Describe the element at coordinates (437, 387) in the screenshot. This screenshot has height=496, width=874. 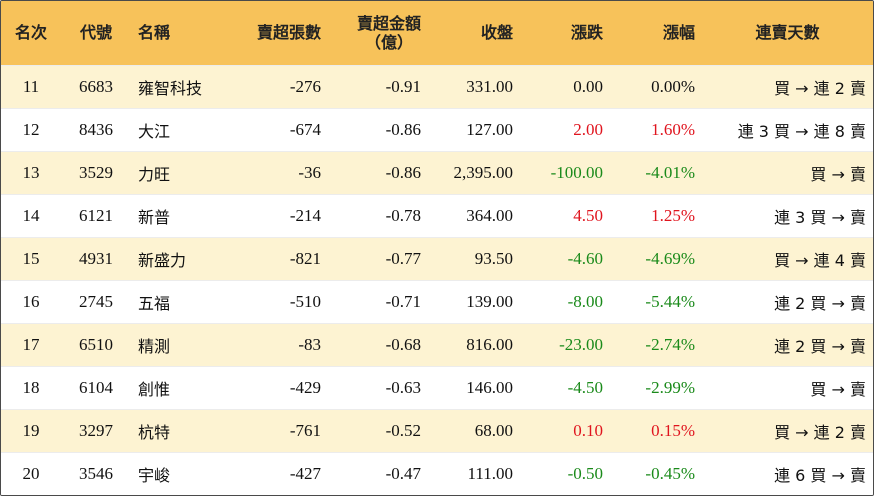
I see `table-row: 18 6104 創惟 -429 -0.63 146.00 -4.50 -2.99% 買 → 賣` at that location.